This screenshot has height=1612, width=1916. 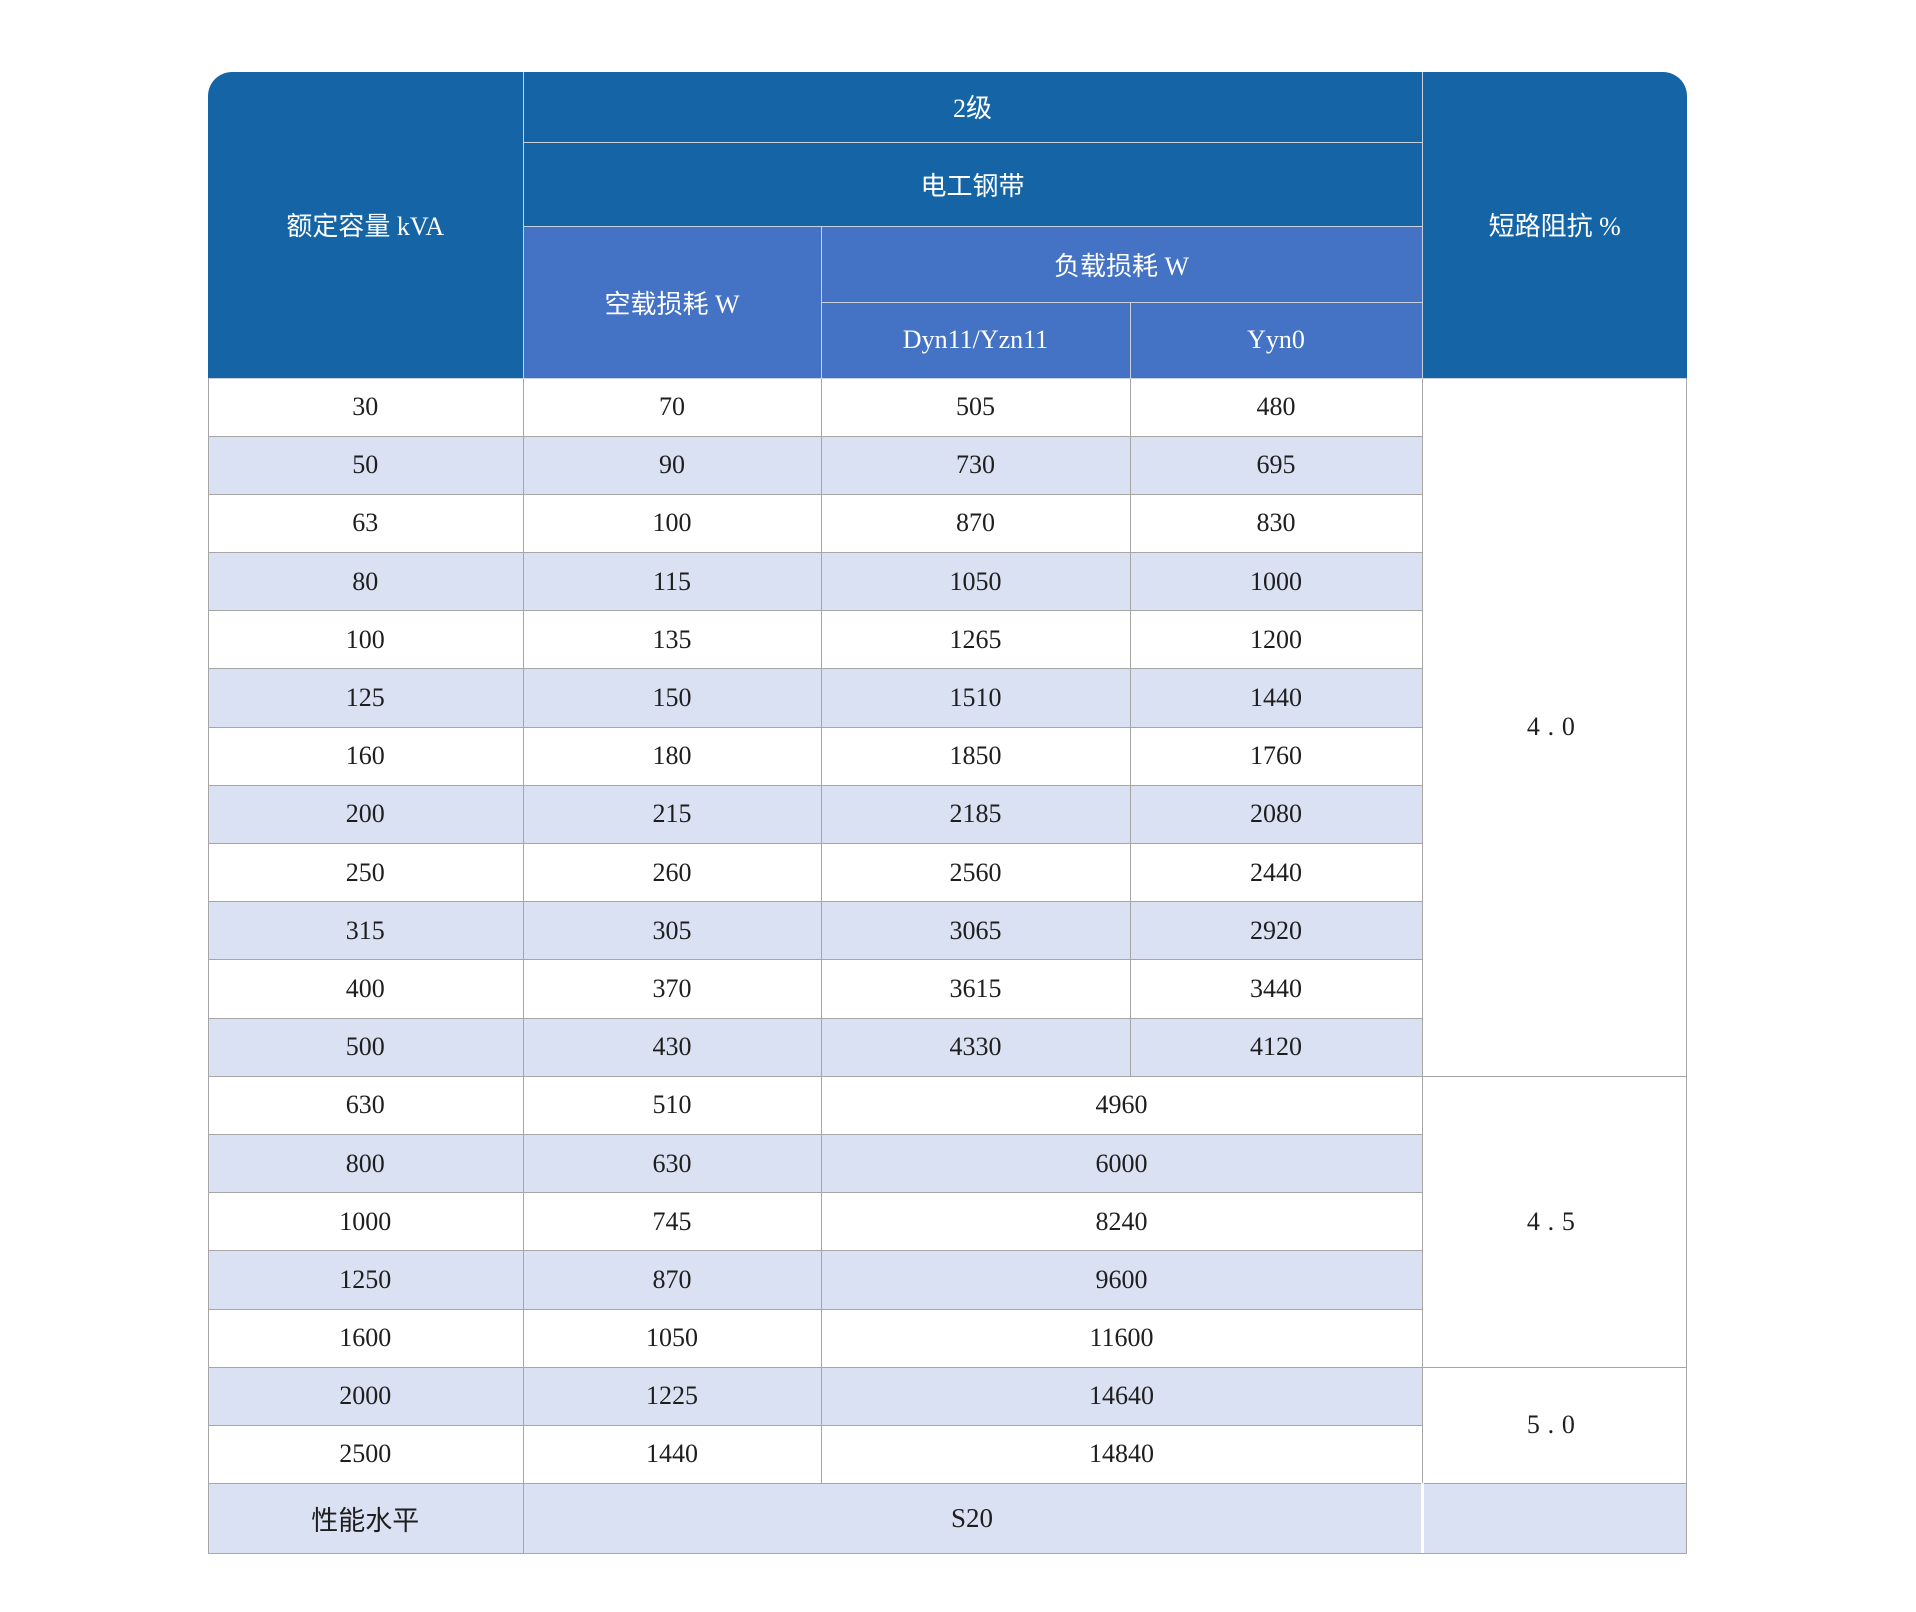 What do you see at coordinates (672, 465) in the screenshot?
I see `no-load-loss-cell: 90` at bounding box center [672, 465].